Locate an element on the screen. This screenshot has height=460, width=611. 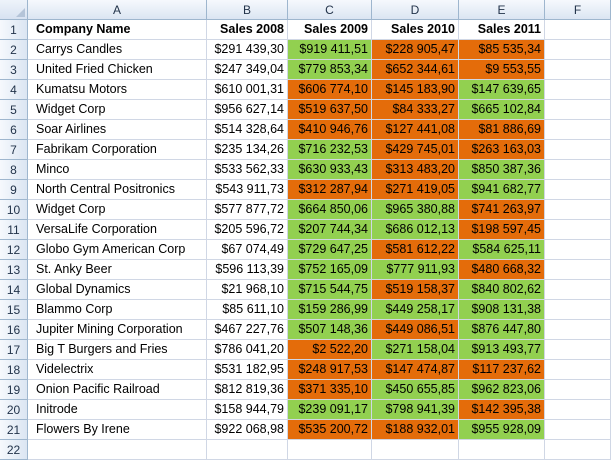
sales-2008-cell: $543 911,73 is located at coordinates (247, 190).